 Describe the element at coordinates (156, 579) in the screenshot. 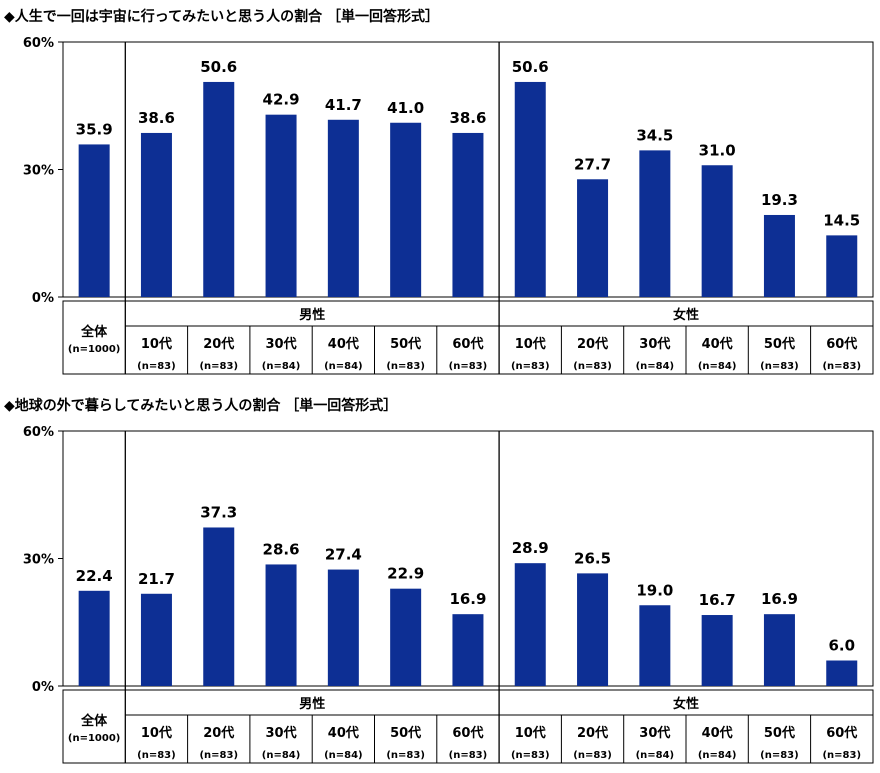

I see `bar-value-label: 21.7` at that location.